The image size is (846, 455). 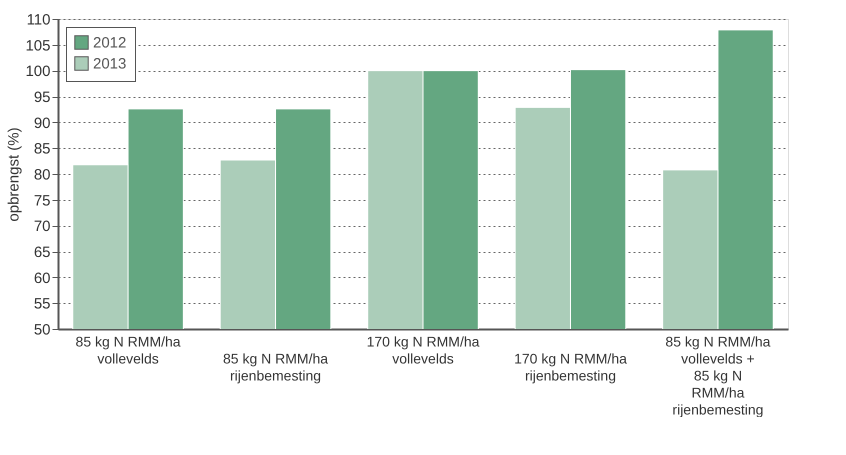 I want to click on x-tick-label: 85 kg N RMM/ha rijenbemesting, so click(x=275, y=367).